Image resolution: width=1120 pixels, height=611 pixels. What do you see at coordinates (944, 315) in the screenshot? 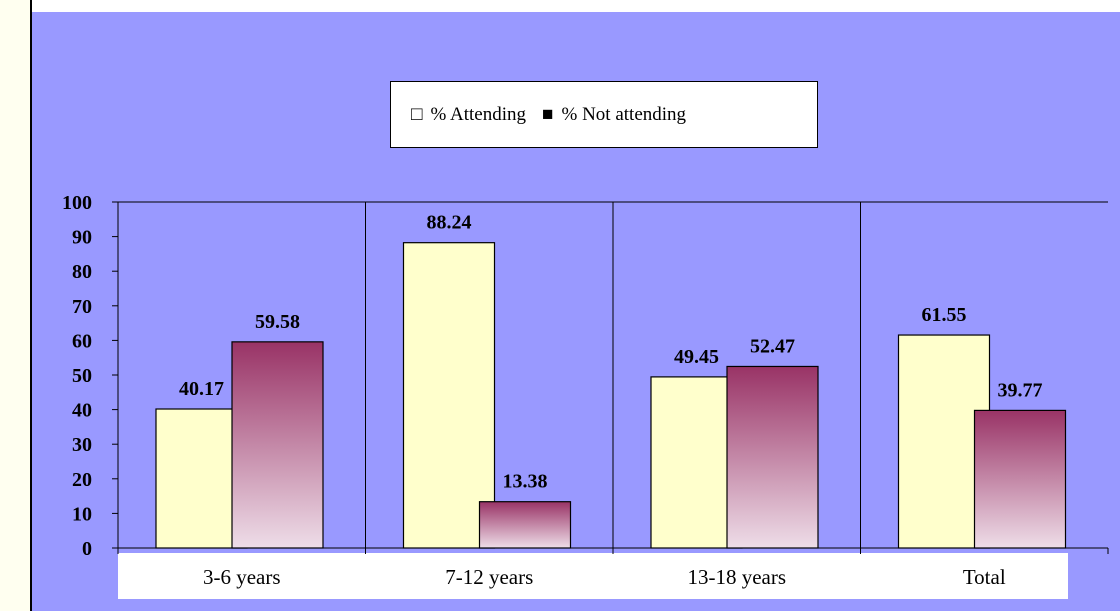
I see `data-label-attending: 61.55` at bounding box center [944, 315].